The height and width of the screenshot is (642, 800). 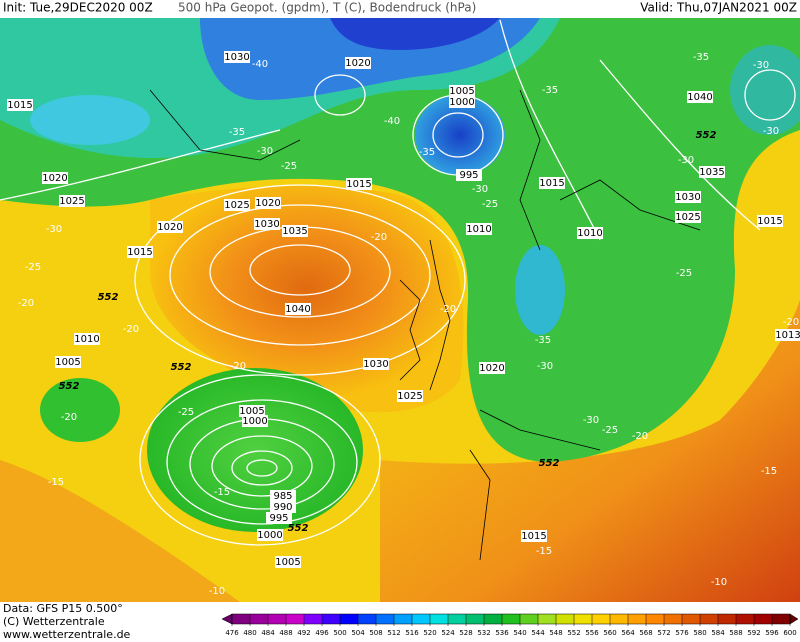 I want to click on colorbar-tick-label: 588, so click(x=735, y=633).